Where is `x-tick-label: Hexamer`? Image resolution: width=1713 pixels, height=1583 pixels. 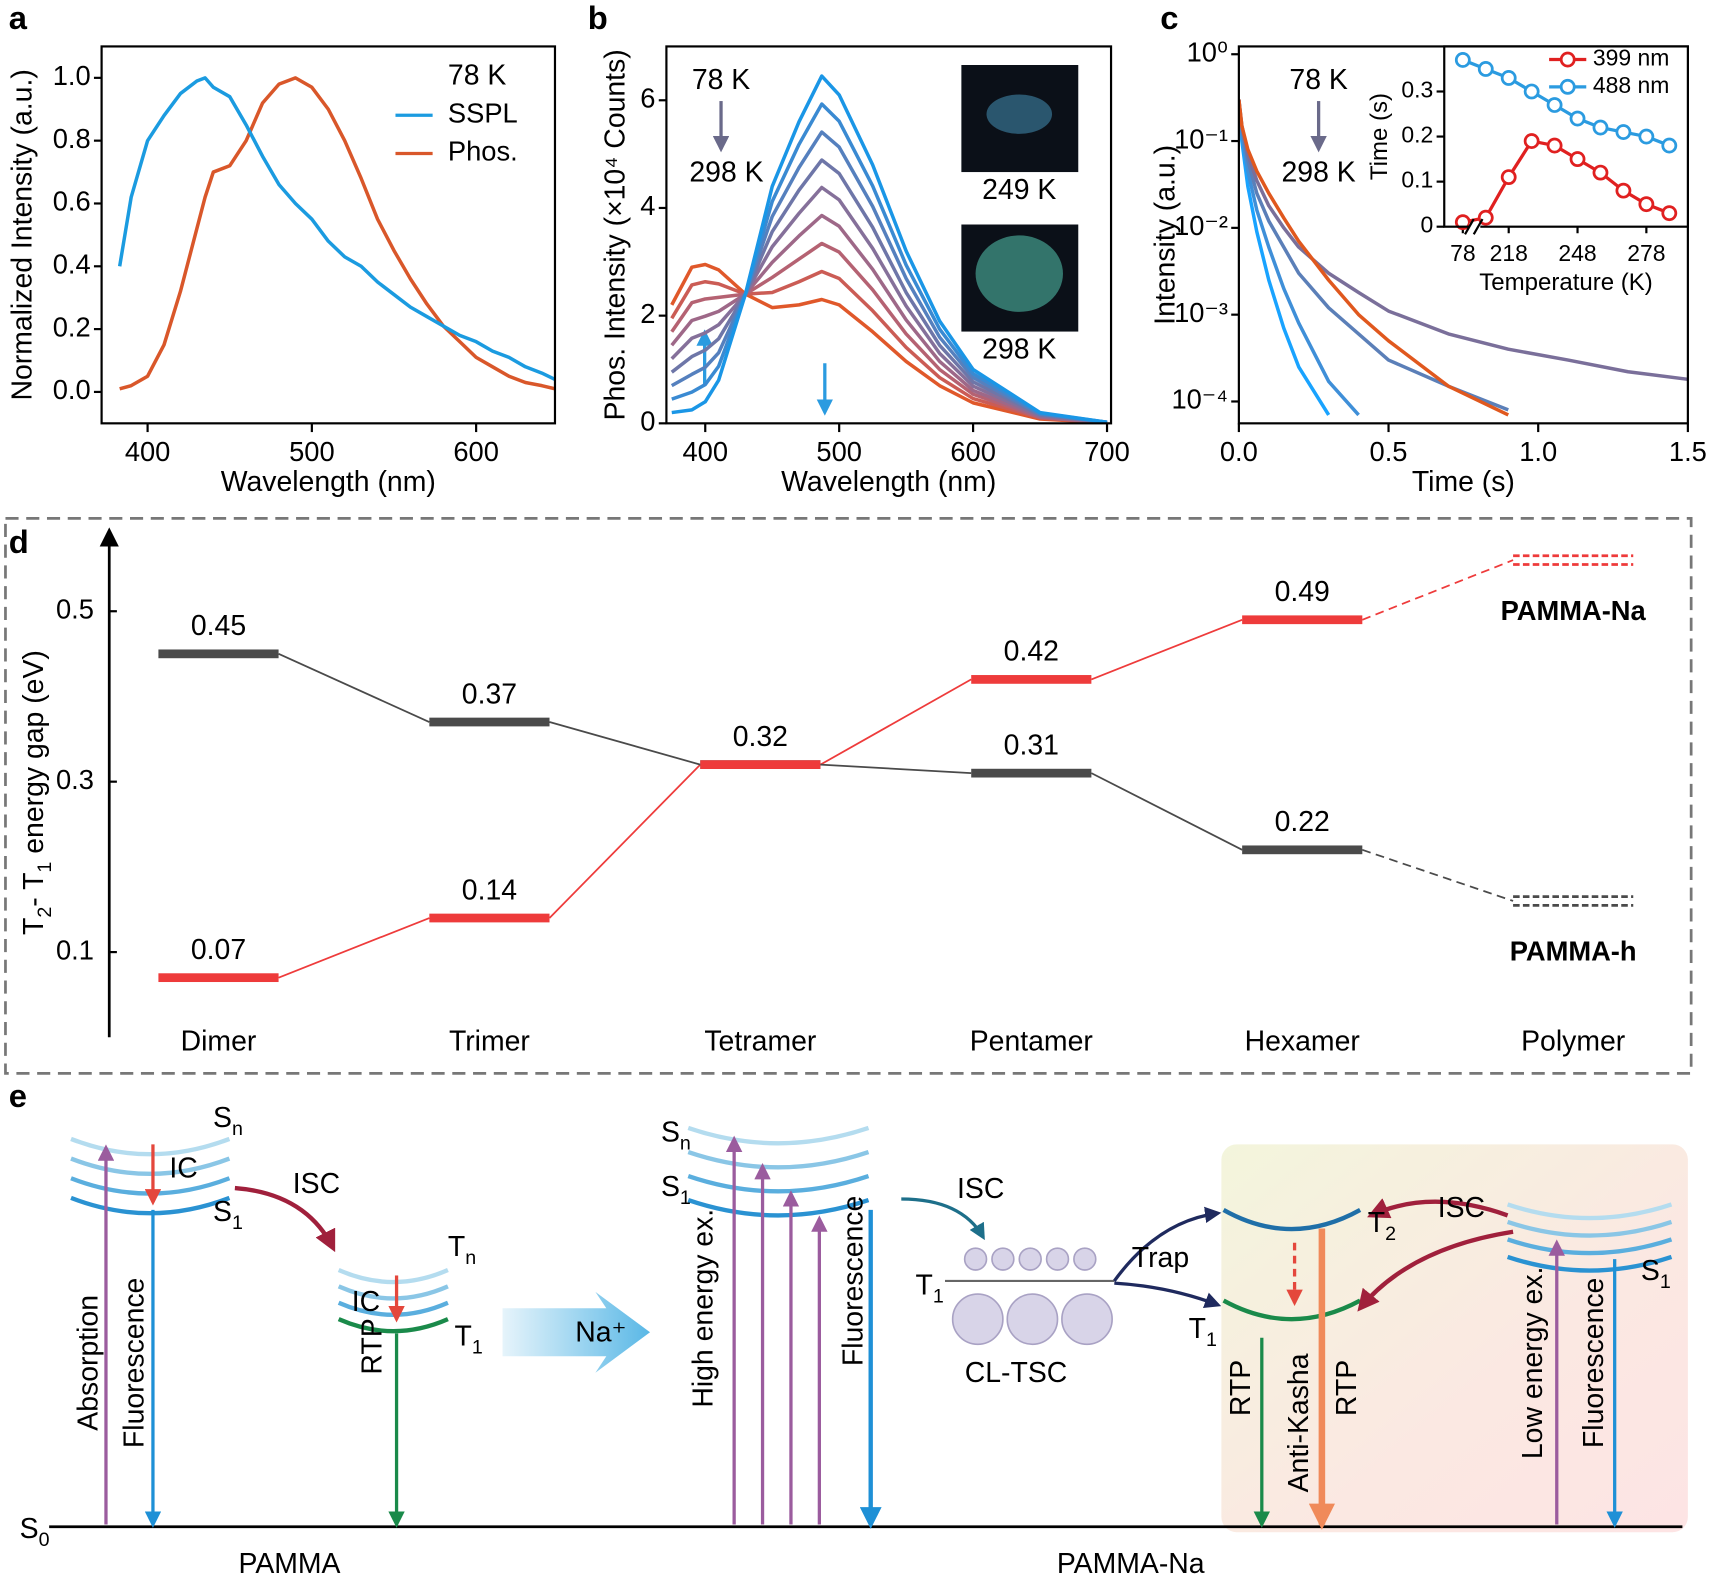
x-tick-label: Hexamer is located at coordinates (1302, 1041).